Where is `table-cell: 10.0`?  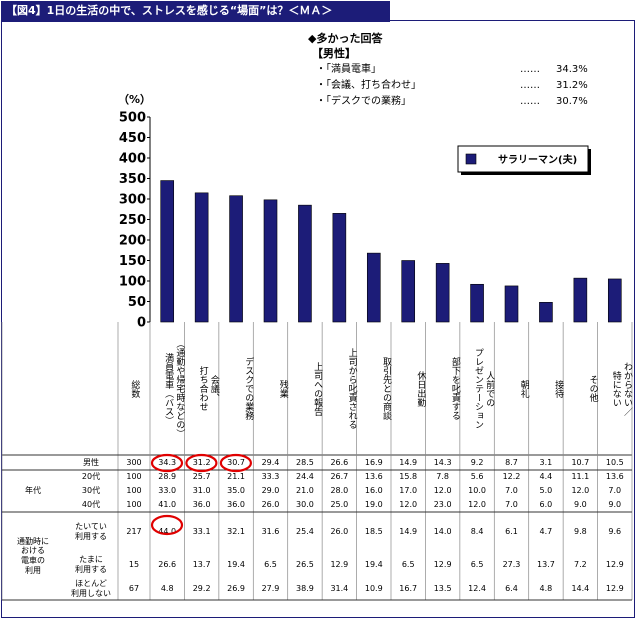
table-cell: 10.0 is located at coordinates (477, 491).